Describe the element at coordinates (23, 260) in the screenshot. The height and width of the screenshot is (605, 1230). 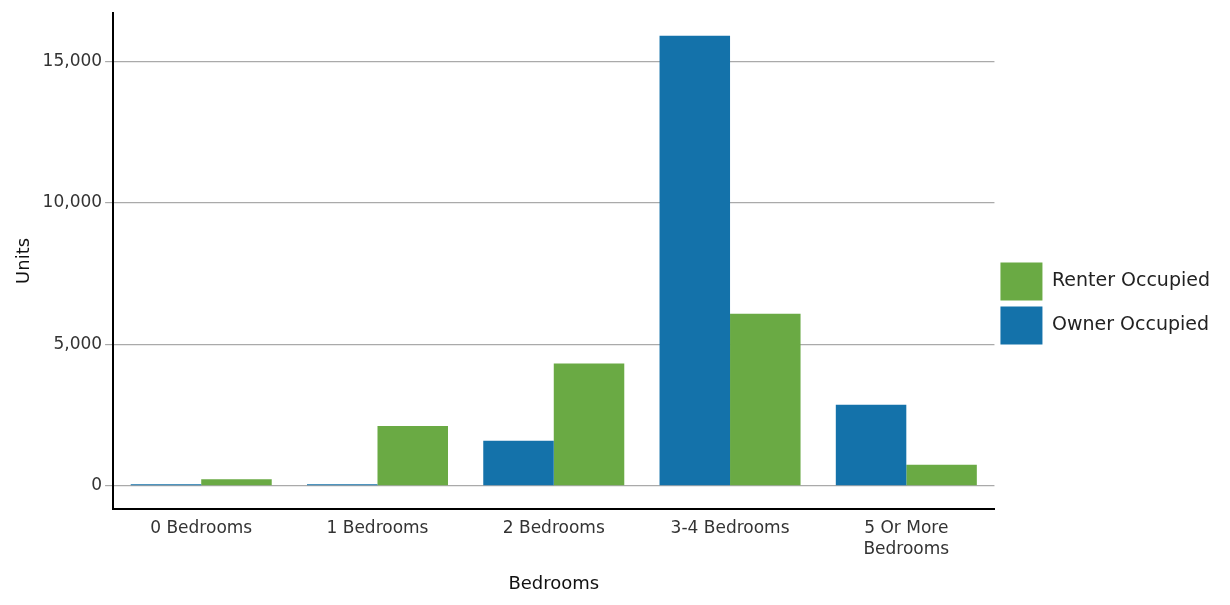
I see `y-axis-title: Units` at that location.